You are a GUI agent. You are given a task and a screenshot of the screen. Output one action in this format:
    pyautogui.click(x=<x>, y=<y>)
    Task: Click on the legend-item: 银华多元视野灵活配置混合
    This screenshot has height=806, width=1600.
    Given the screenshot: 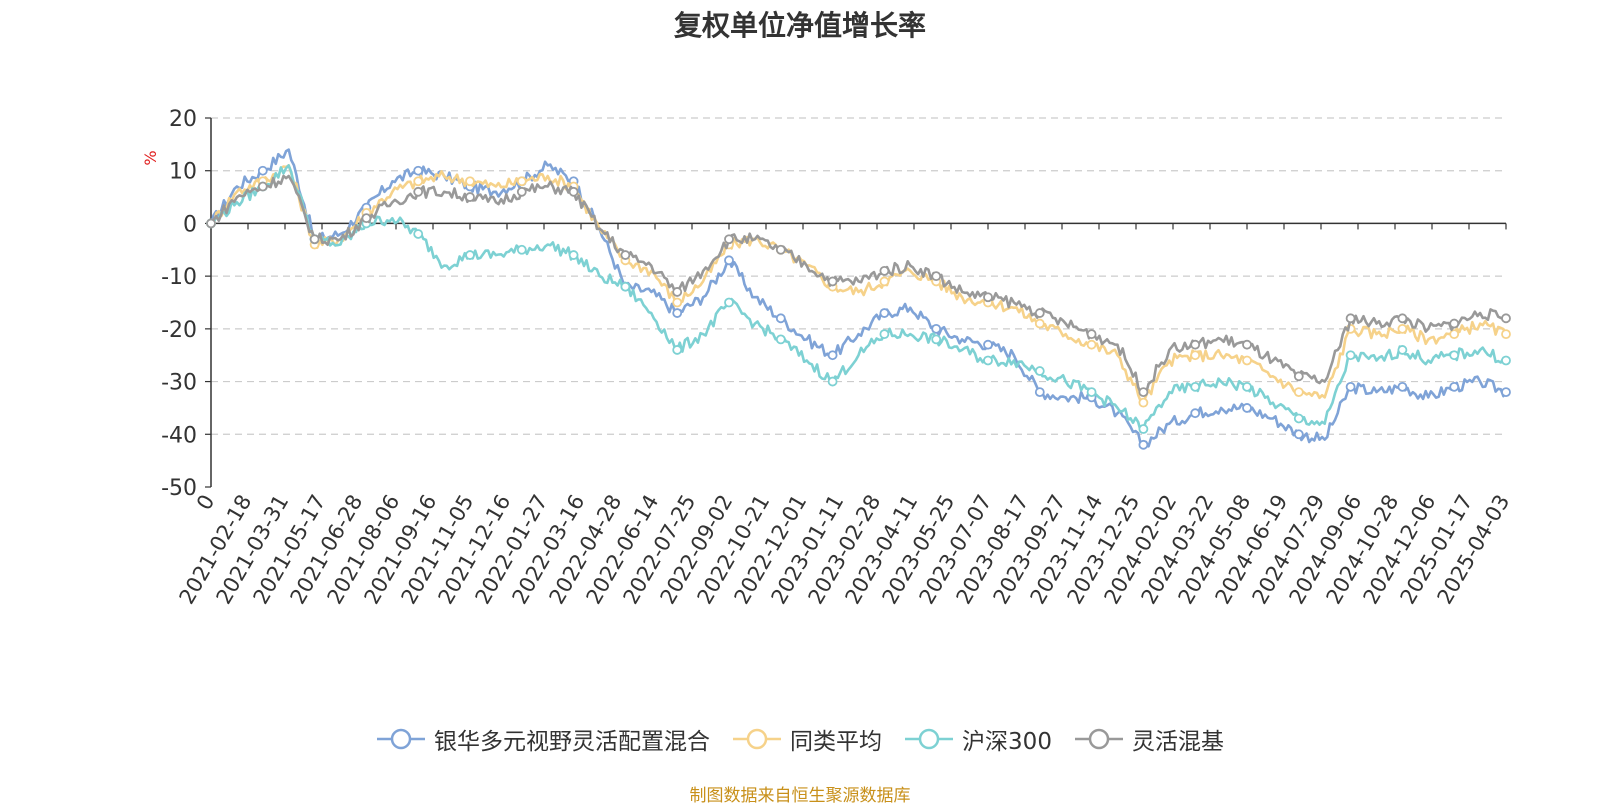 What is the action you would take?
    pyautogui.click(x=543, y=739)
    